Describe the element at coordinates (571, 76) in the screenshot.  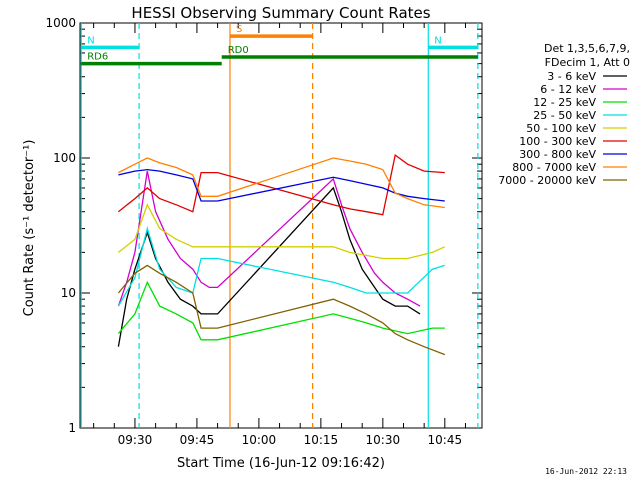
I see `legend-entry: 3 - 6 keV` at that location.